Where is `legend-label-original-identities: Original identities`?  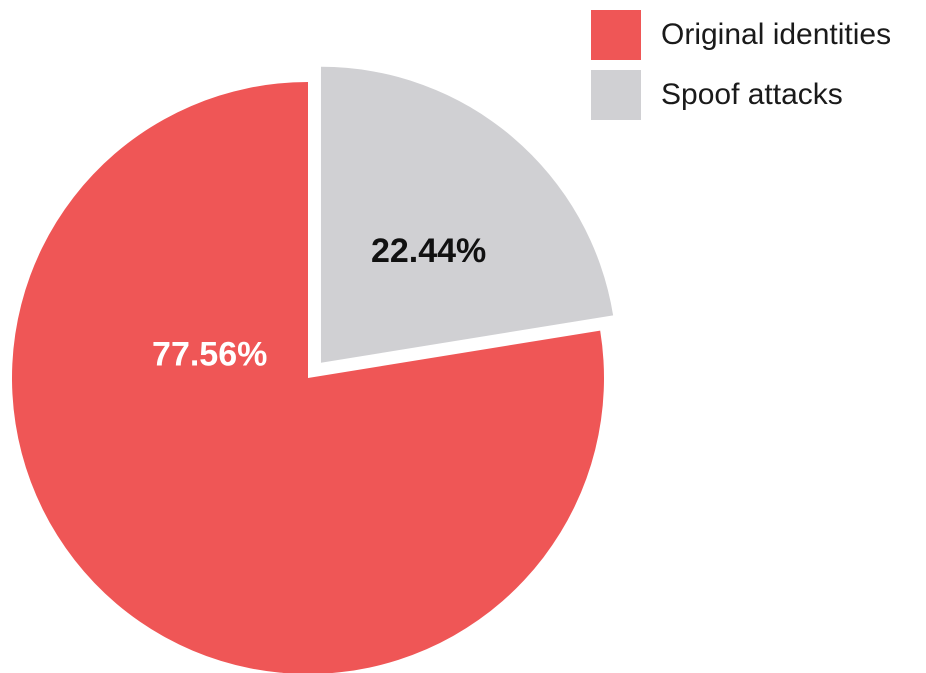 legend-label-original-identities: Original identities is located at coordinates (776, 34).